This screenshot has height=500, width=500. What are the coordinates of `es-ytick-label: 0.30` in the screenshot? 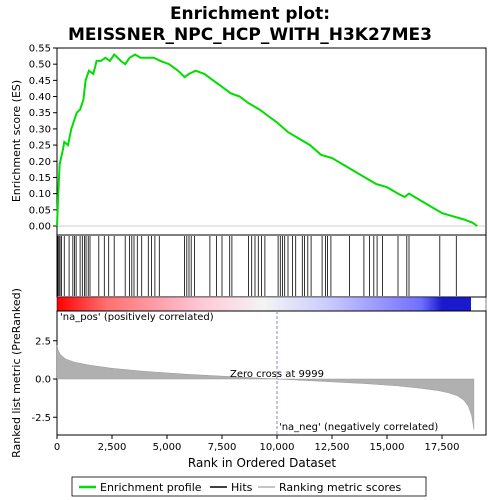 It's located at (40, 129).